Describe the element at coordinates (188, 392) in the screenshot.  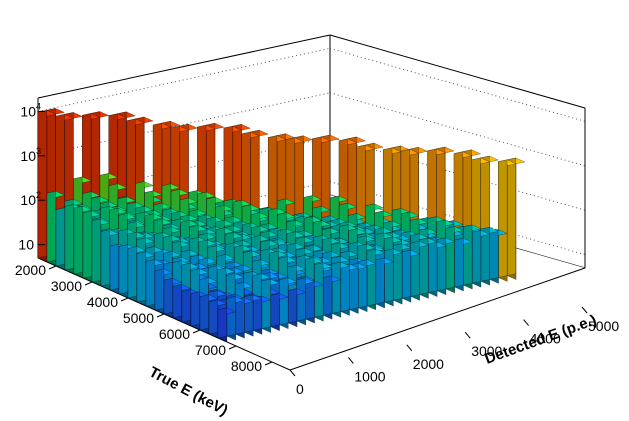
I see `x-axis-title: True E (keV)` at that location.